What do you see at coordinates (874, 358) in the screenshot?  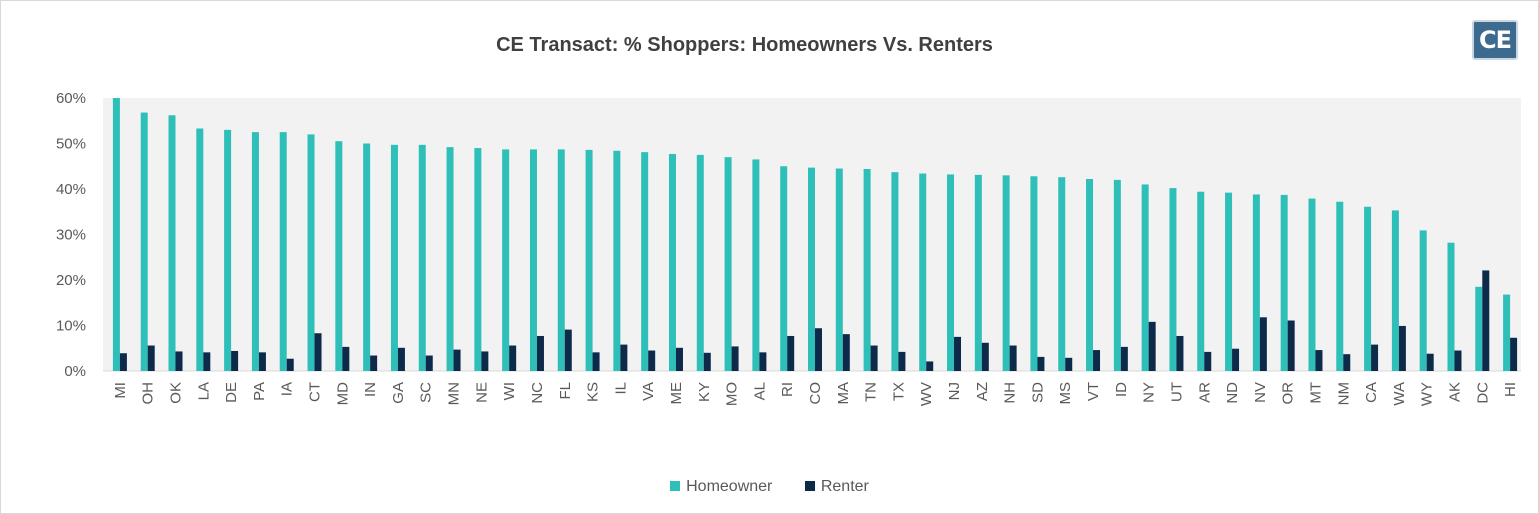 I see `bar-renter-tn` at bounding box center [874, 358].